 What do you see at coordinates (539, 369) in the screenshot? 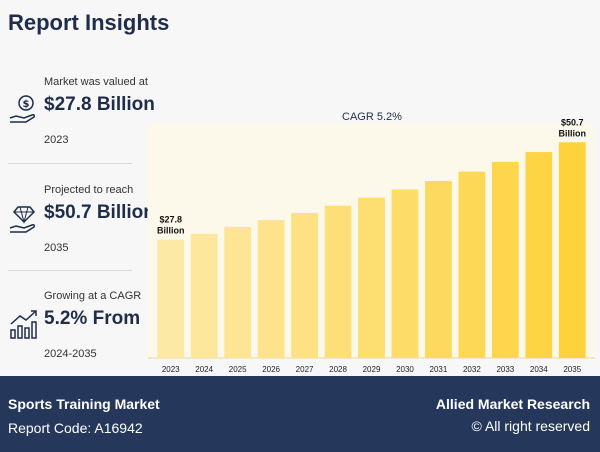
I see `x-tick-label: 2034` at bounding box center [539, 369].